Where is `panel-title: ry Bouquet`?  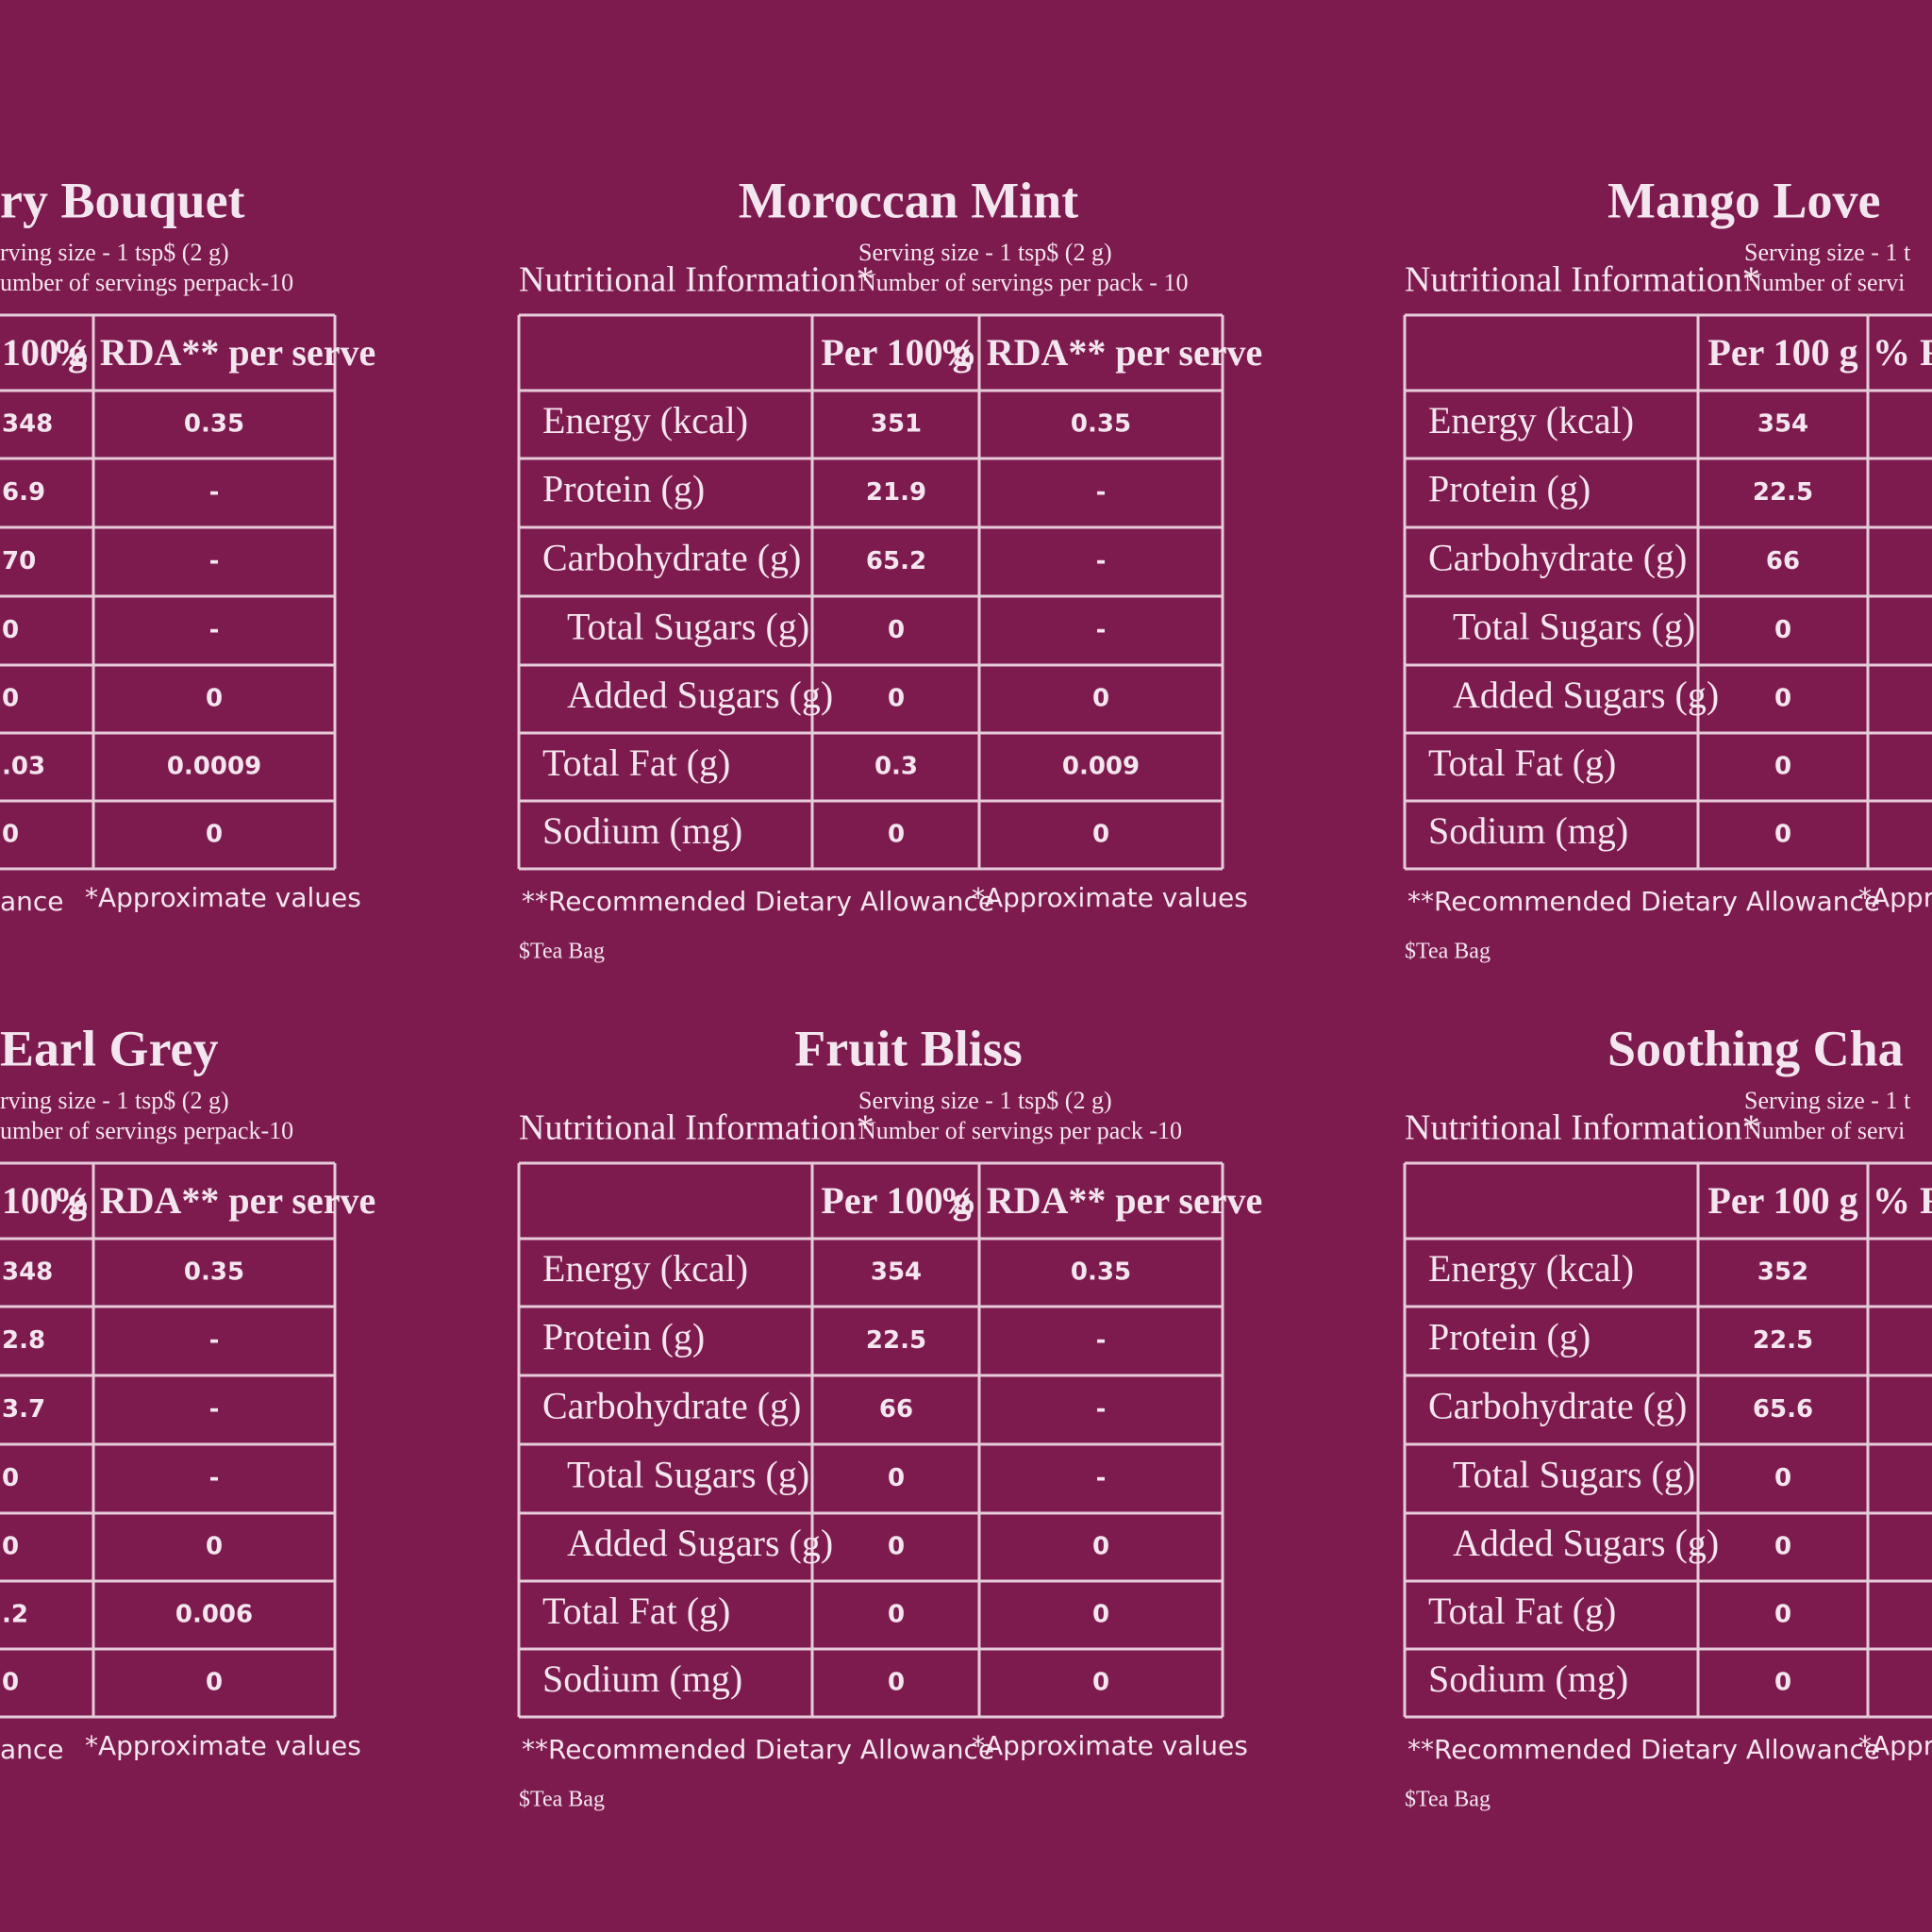 panel-title: ry Bouquet is located at coordinates (123, 200).